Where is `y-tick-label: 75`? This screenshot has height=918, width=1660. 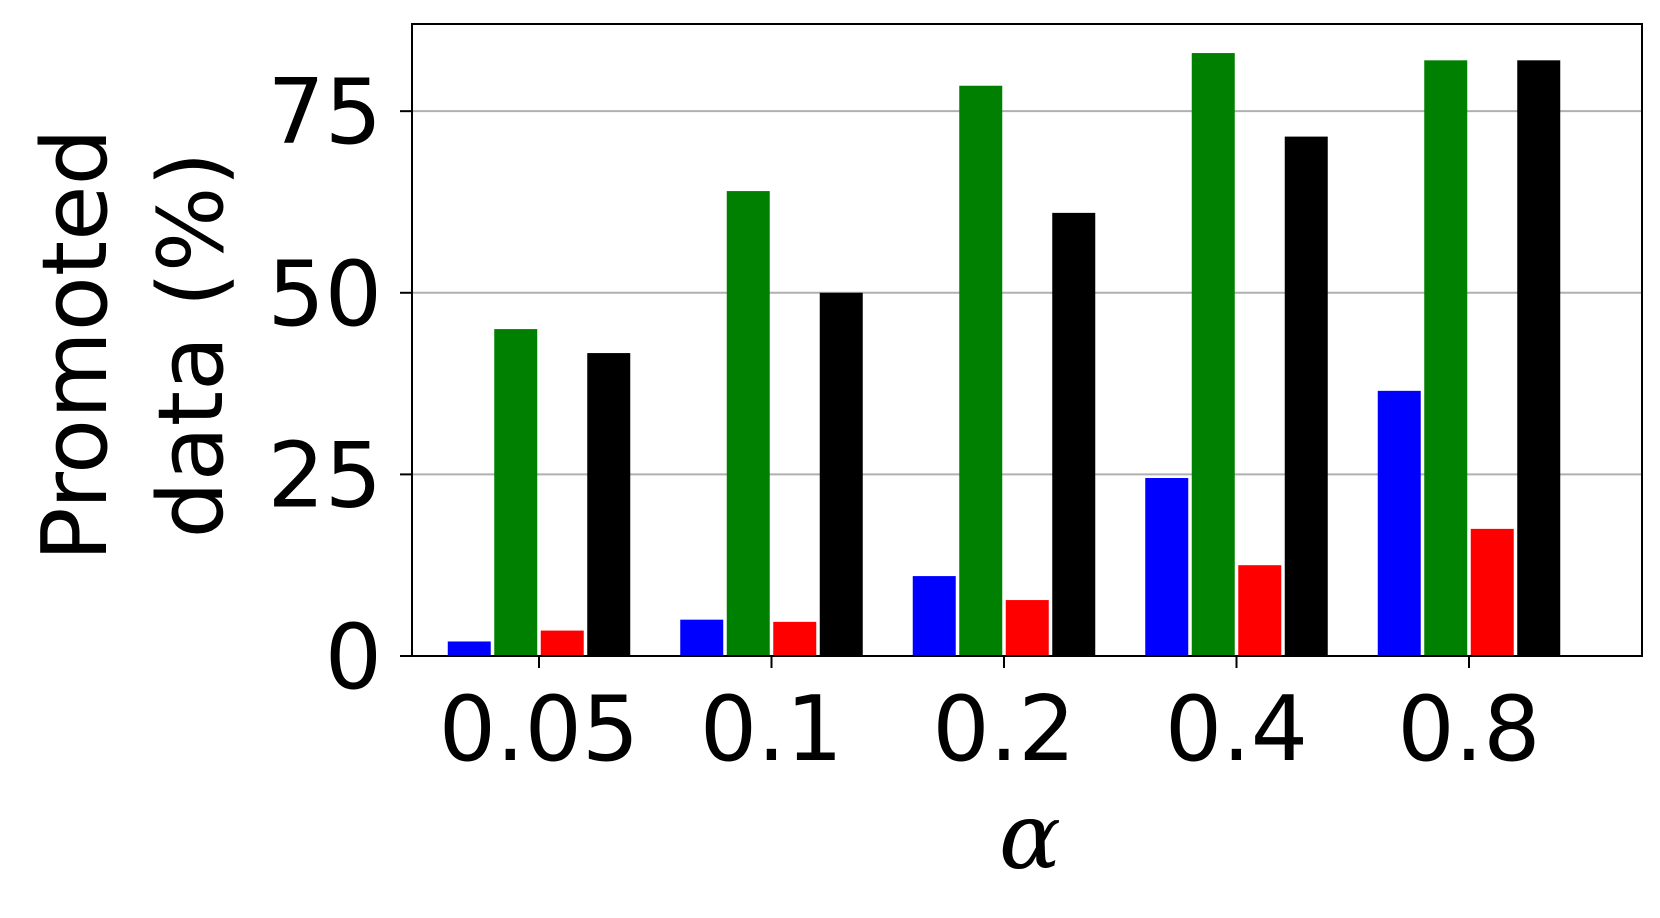
y-tick-label: 75 is located at coordinates (324, 112).